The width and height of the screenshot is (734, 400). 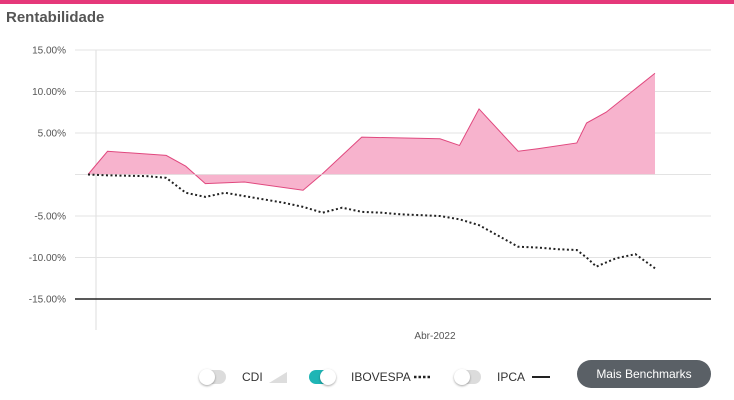 I want to click on y-tick-label: 5.00%, so click(x=52, y=134).